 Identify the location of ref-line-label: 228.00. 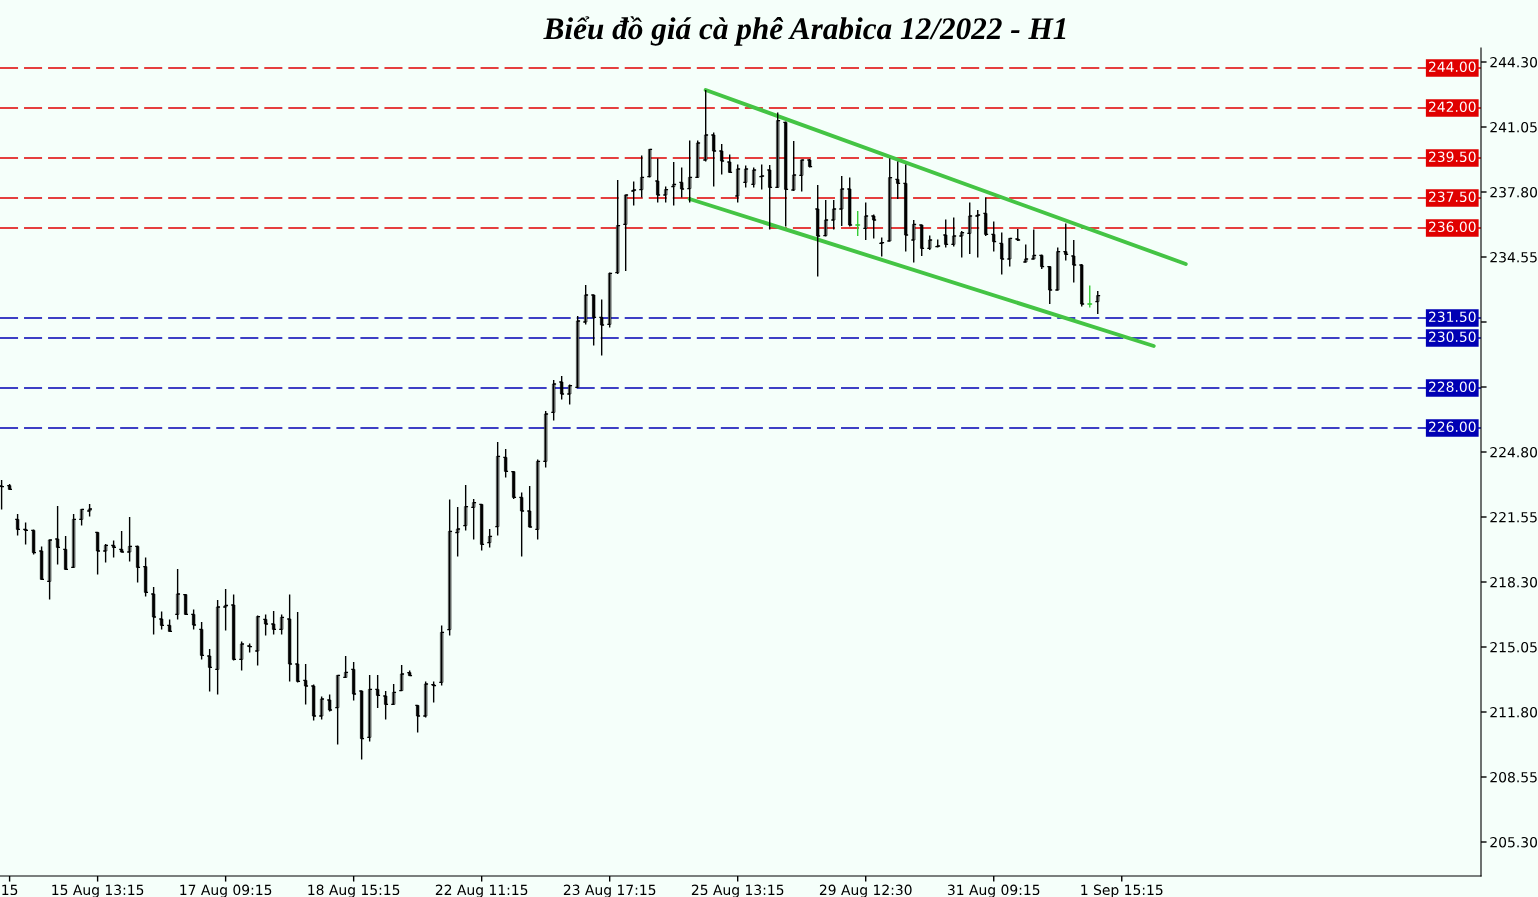
(1452, 387).